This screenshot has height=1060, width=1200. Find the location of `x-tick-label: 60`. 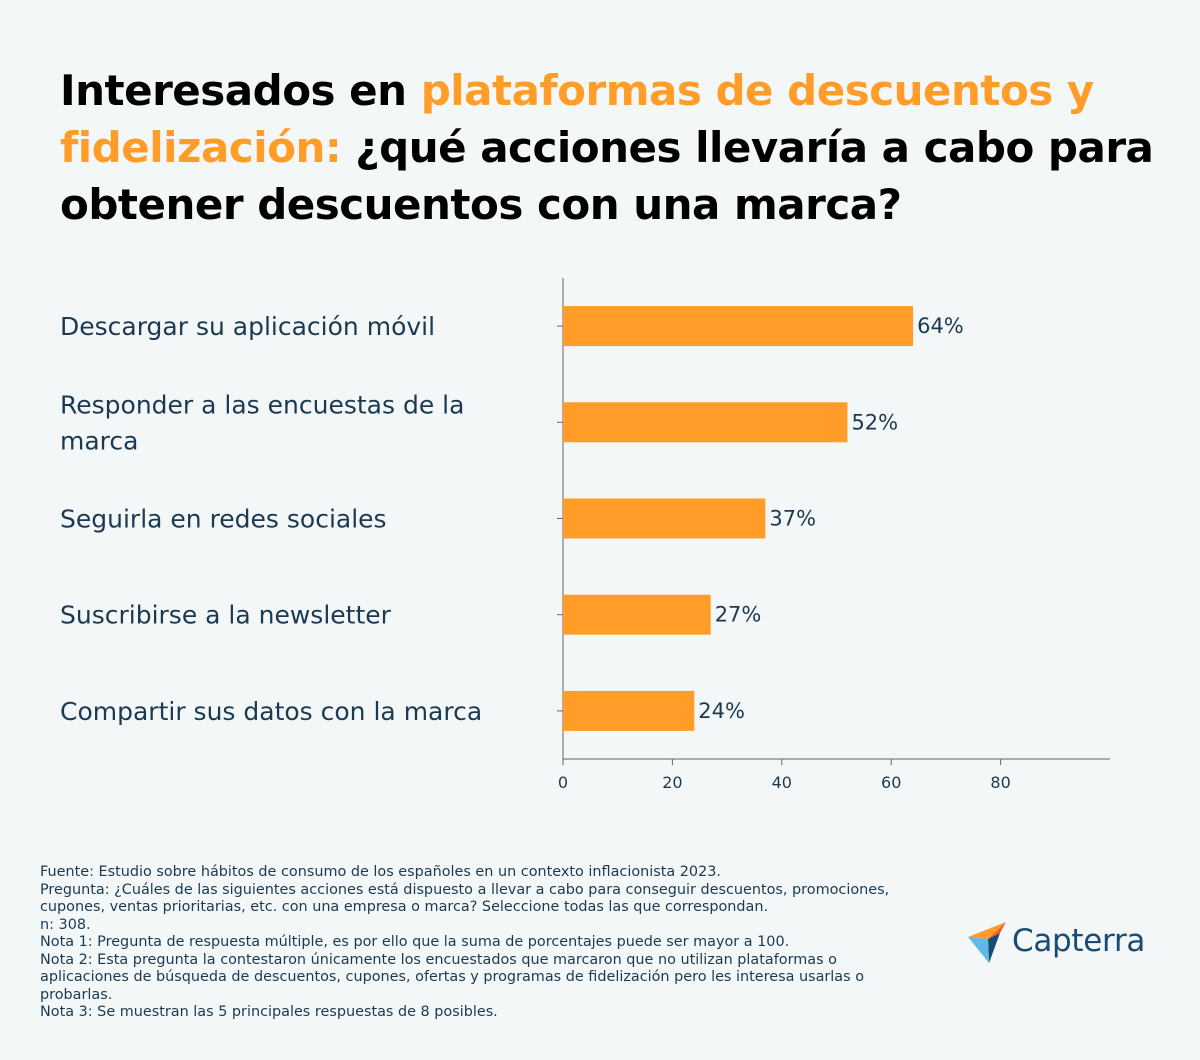

x-tick-label: 60 is located at coordinates (891, 782).